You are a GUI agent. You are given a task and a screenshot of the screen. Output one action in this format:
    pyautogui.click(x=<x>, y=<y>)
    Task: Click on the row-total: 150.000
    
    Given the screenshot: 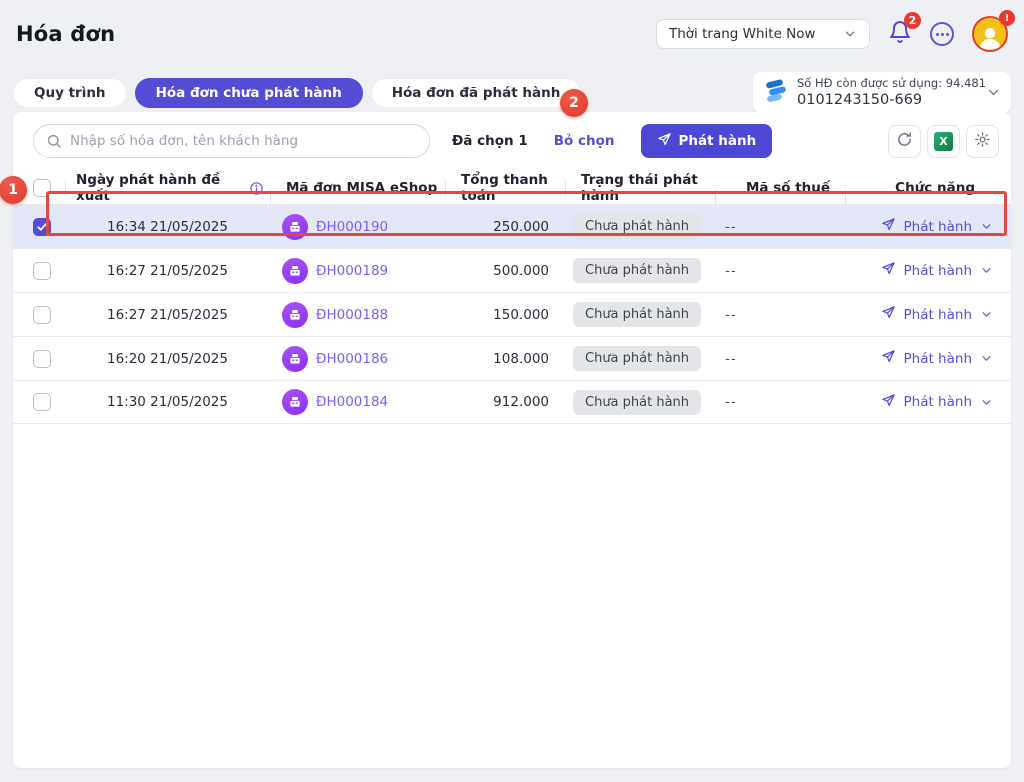 What is the action you would take?
    pyautogui.click(x=521, y=314)
    